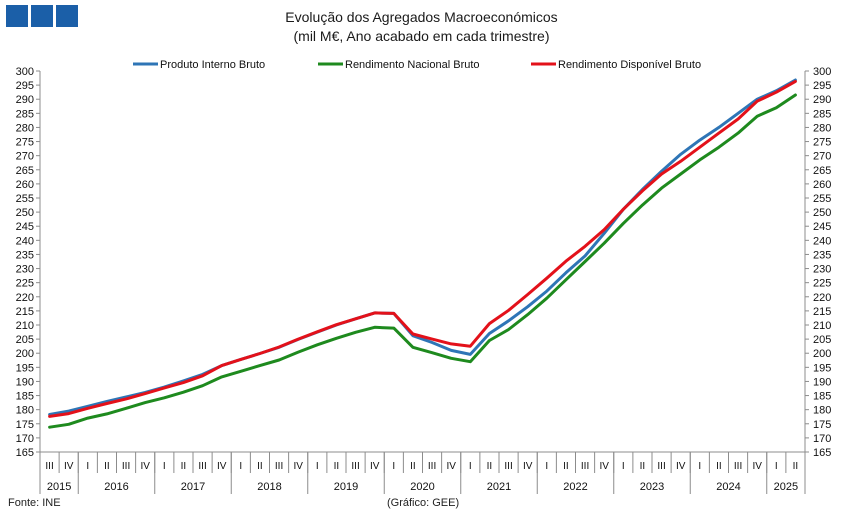 The width and height of the screenshot is (843, 518). What do you see at coordinates (193, 487) in the screenshot?
I see `x-year-label: 2017` at bounding box center [193, 487].